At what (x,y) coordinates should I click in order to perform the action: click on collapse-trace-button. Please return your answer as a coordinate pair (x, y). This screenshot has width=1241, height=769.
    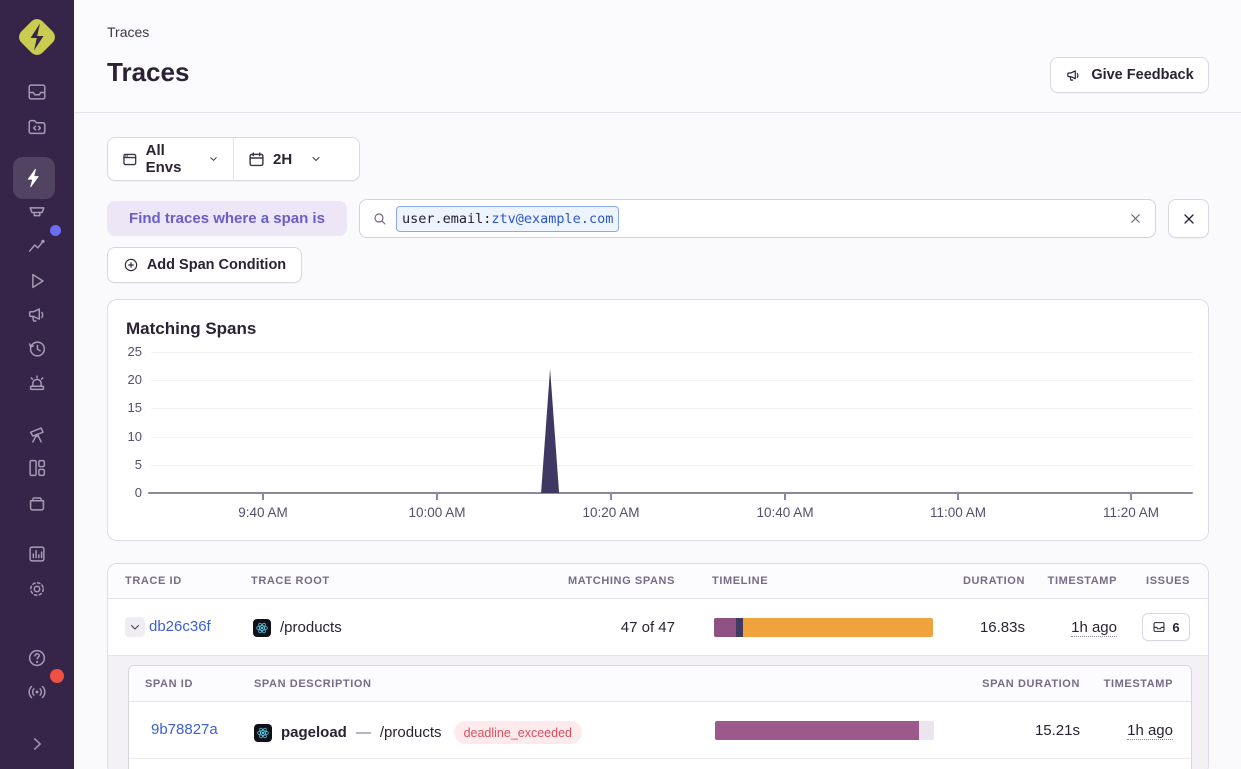
    Looking at the image, I should click on (135, 627).